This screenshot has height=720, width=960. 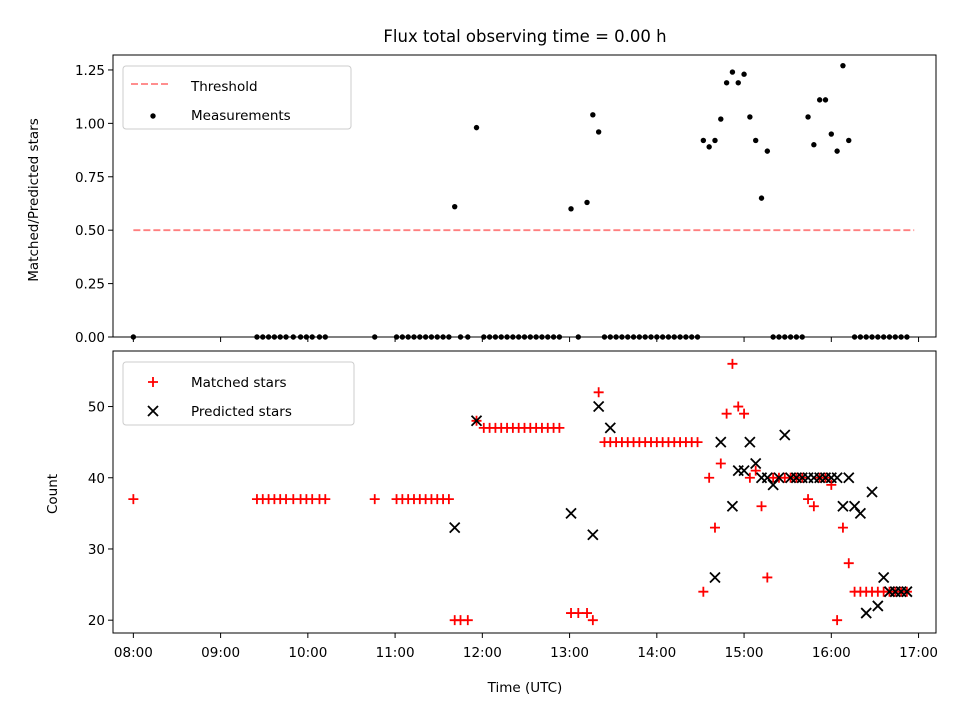 What do you see at coordinates (239, 383) in the screenshot?
I see `legend-label: Matched stars` at bounding box center [239, 383].